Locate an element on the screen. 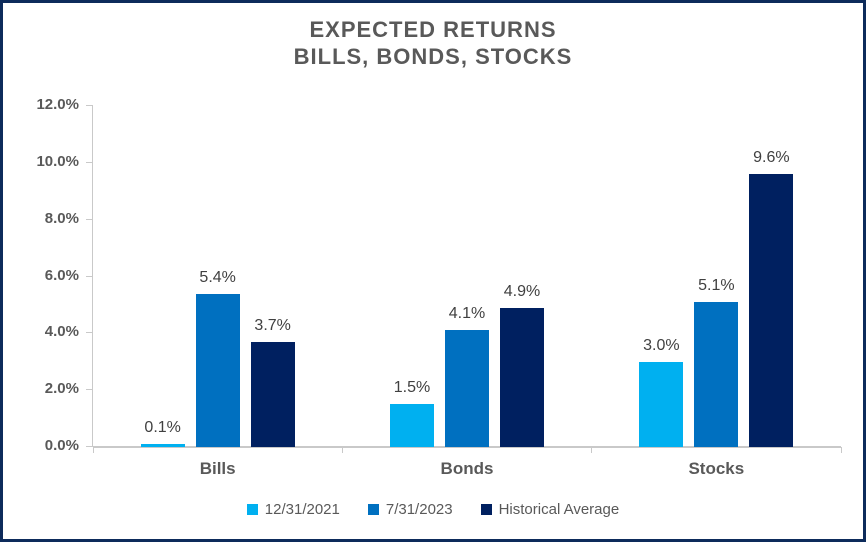  legend: 12/31/2021 7/31/2023 Historical Average is located at coordinates (433, 509).